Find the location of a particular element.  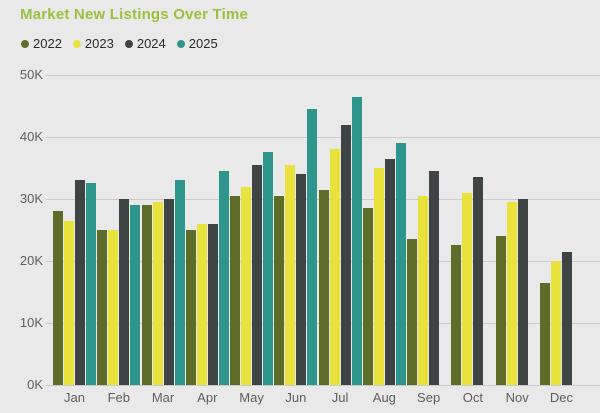

bar-group-sep is located at coordinates (428, 230).